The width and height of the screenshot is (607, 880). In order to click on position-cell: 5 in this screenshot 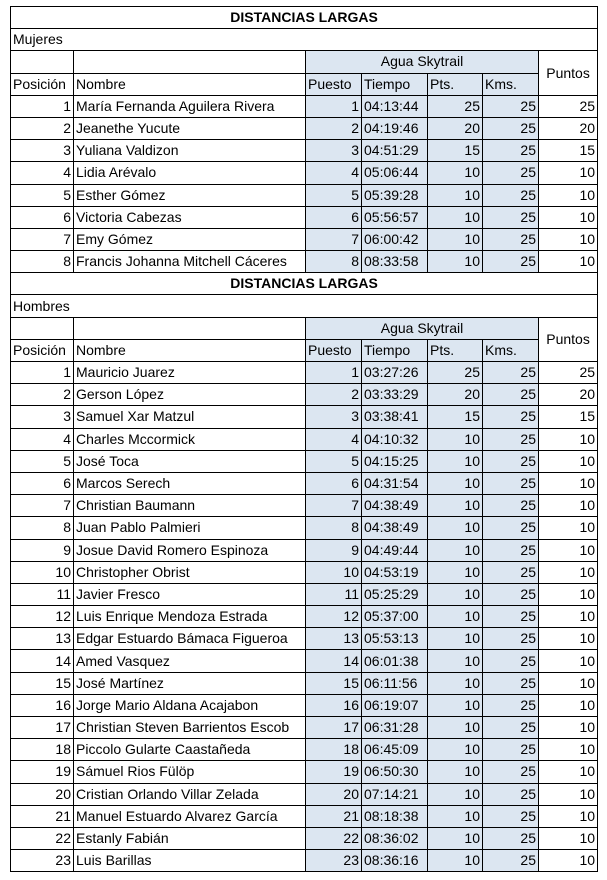, I will do `click(42, 461)`.